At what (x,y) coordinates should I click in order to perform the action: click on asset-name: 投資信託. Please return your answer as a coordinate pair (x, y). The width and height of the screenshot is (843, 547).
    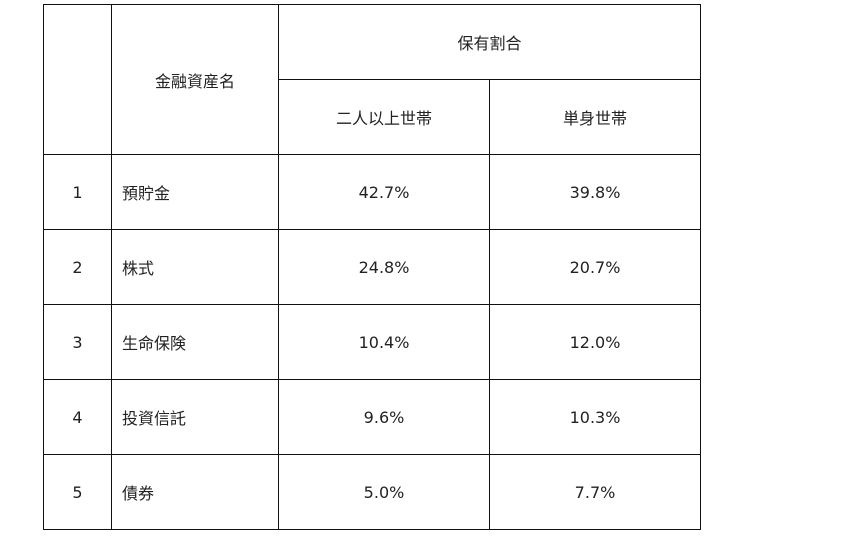
    Looking at the image, I should click on (195, 417).